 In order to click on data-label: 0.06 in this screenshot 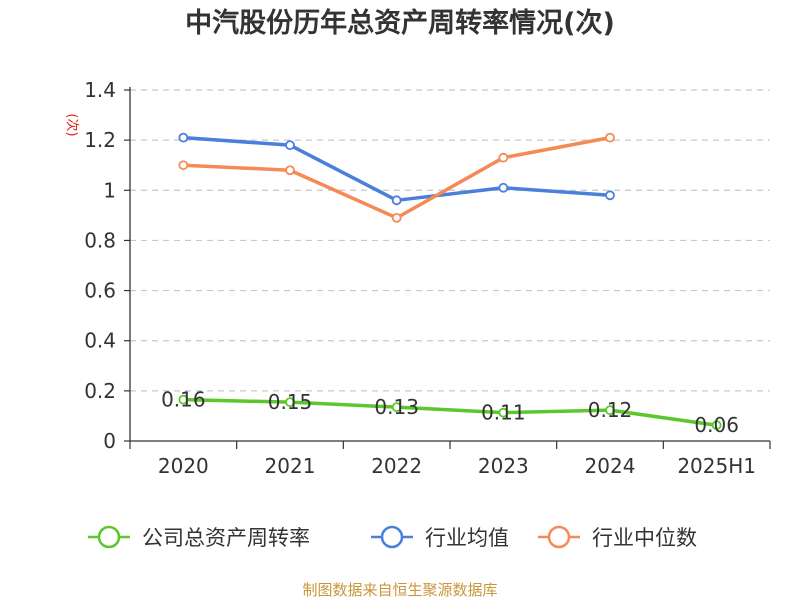, I will do `click(716, 425)`.